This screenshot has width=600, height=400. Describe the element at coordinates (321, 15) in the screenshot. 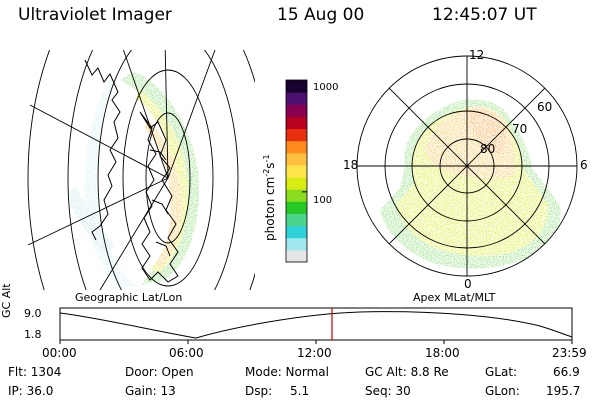

I see `observation-date: 15 Aug 00` at that location.